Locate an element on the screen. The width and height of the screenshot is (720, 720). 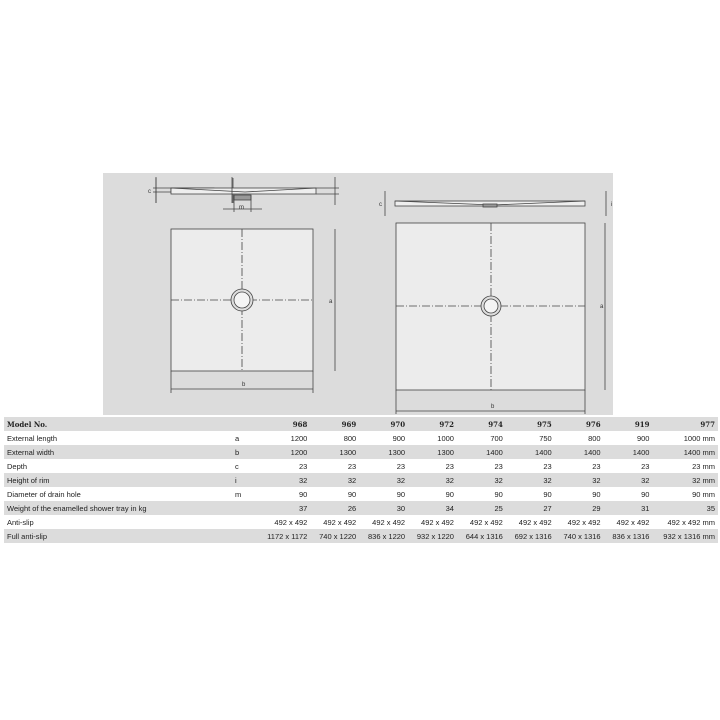
row-key: c is located at coordinates (237, 466).